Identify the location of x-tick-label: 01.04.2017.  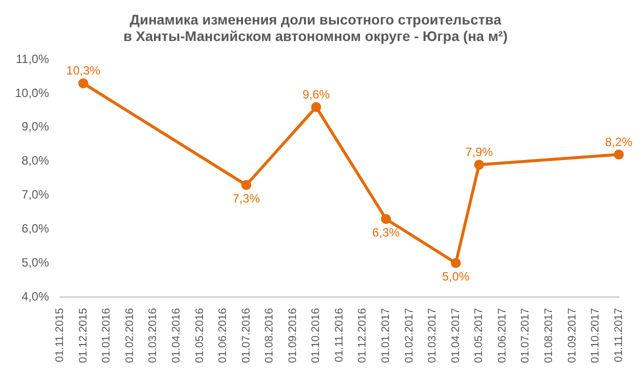
(456, 336).